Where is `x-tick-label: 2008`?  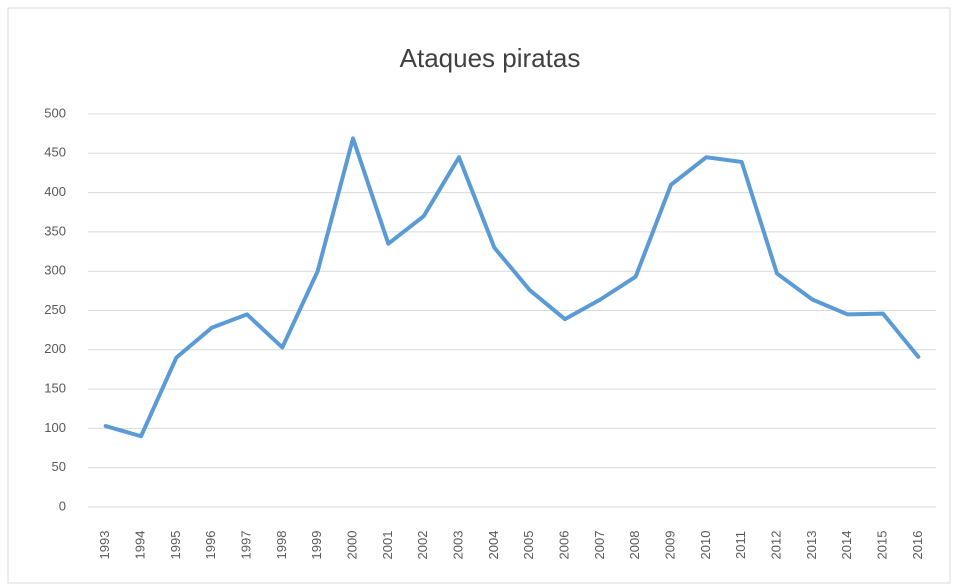 x-tick-label: 2008 is located at coordinates (634, 545).